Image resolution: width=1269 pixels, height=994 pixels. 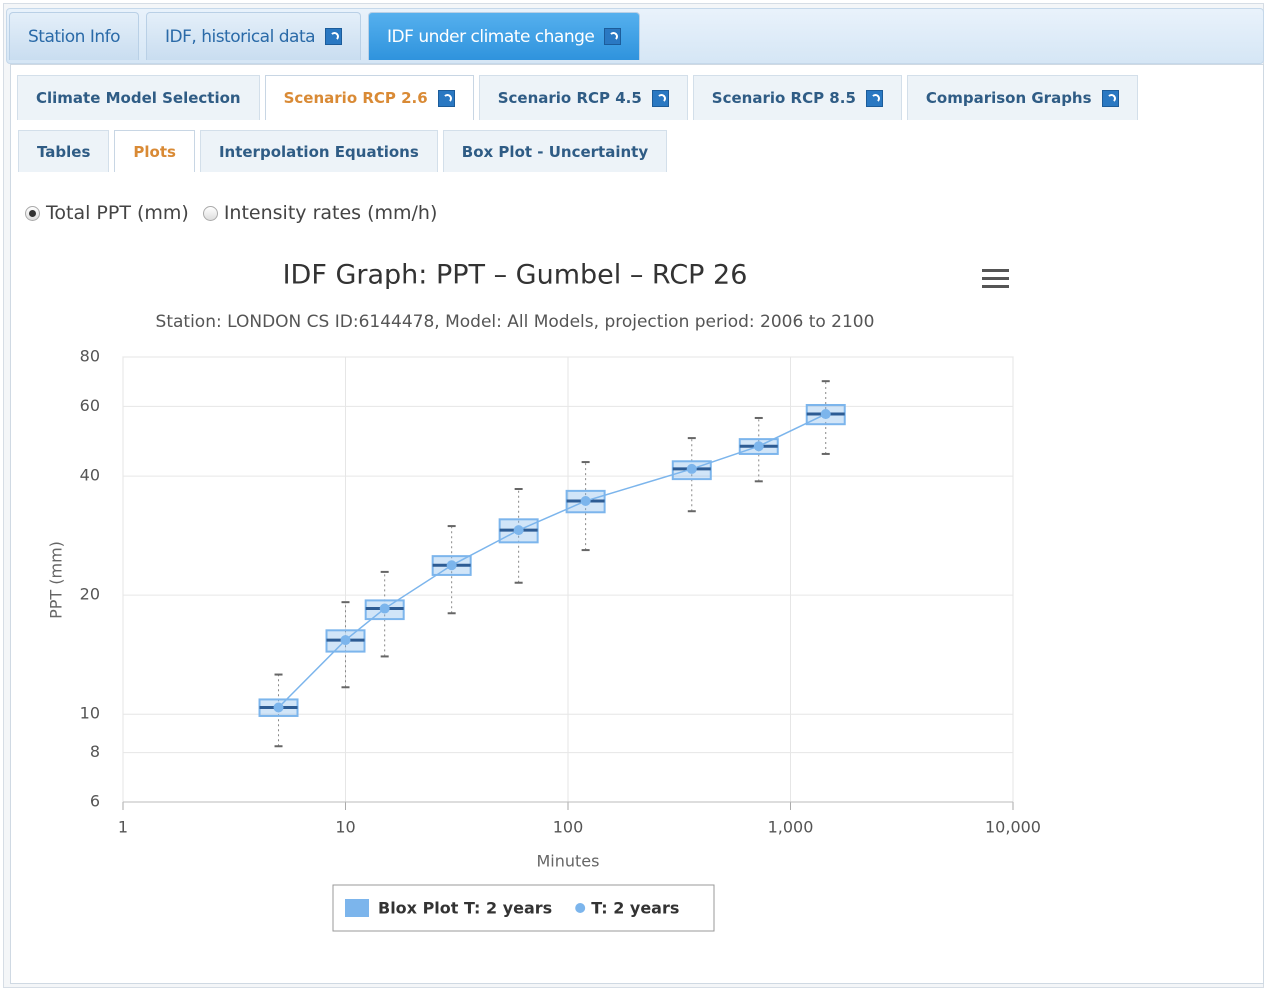 I want to click on tab: Climate Model Selection, so click(x=138, y=97).